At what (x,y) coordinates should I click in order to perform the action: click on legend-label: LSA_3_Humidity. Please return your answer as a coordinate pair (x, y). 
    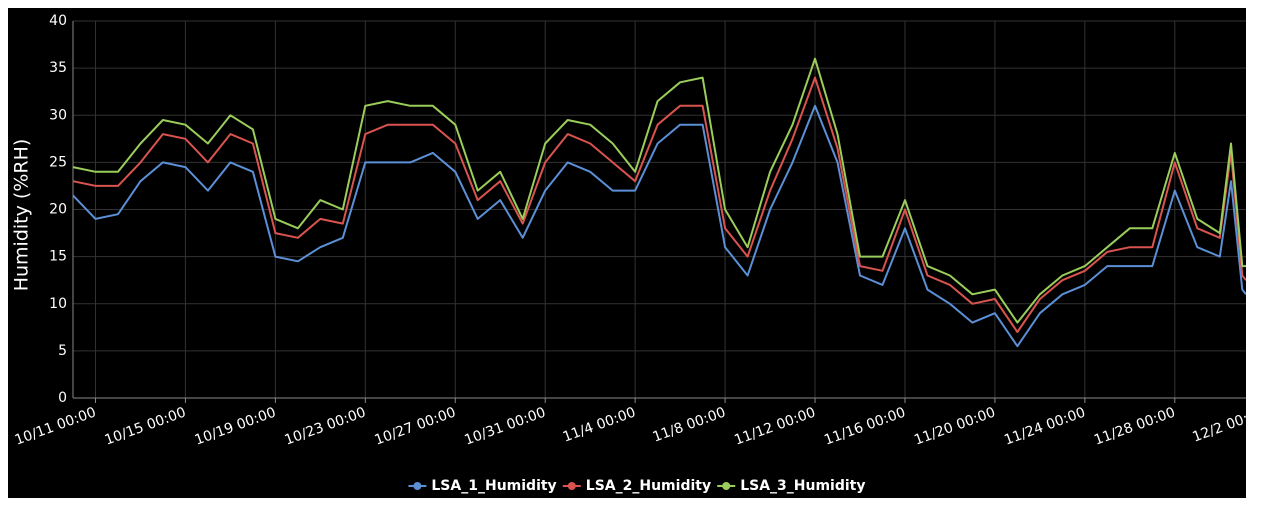
    Looking at the image, I should click on (802, 486).